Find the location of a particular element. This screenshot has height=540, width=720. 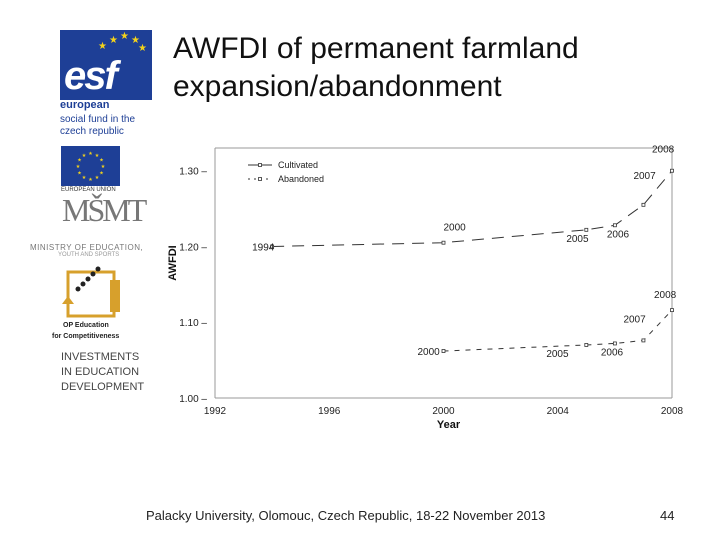

op-education-logo is located at coordinates (95, 294).